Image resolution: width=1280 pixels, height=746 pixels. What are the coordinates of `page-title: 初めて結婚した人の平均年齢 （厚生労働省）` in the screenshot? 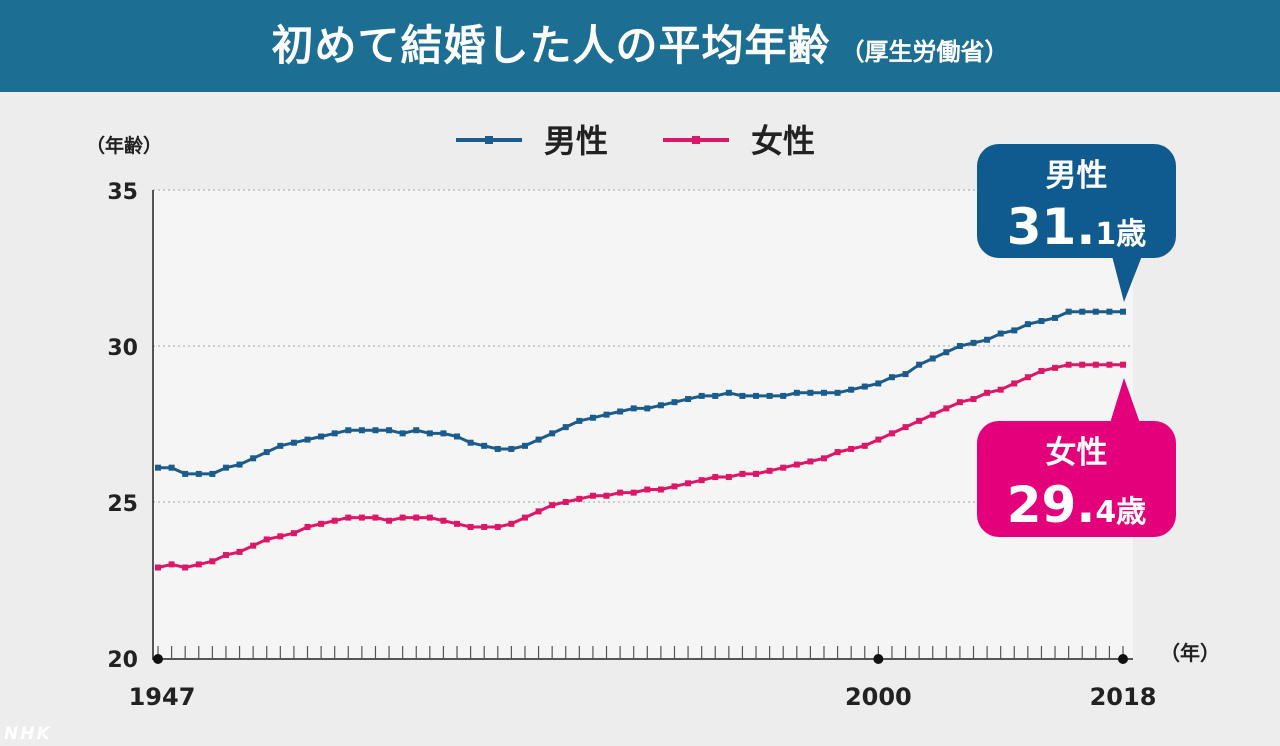 It's located at (640, 46).